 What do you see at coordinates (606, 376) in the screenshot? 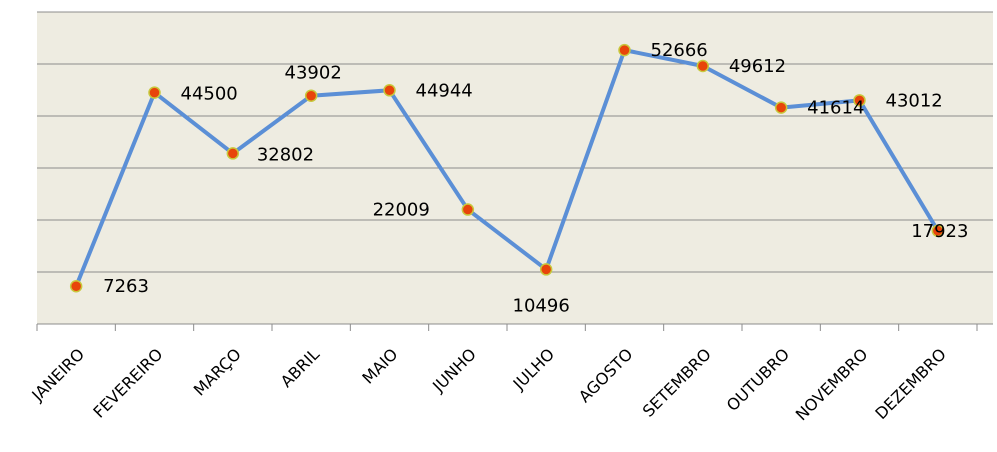
I see `x-tick-label: AGOSTO` at bounding box center [606, 376].